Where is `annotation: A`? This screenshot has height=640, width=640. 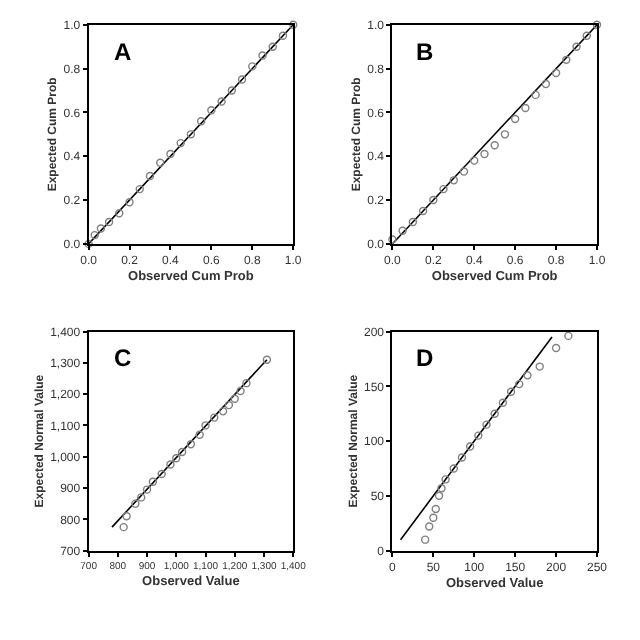
annotation: A is located at coordinates (123, 52).